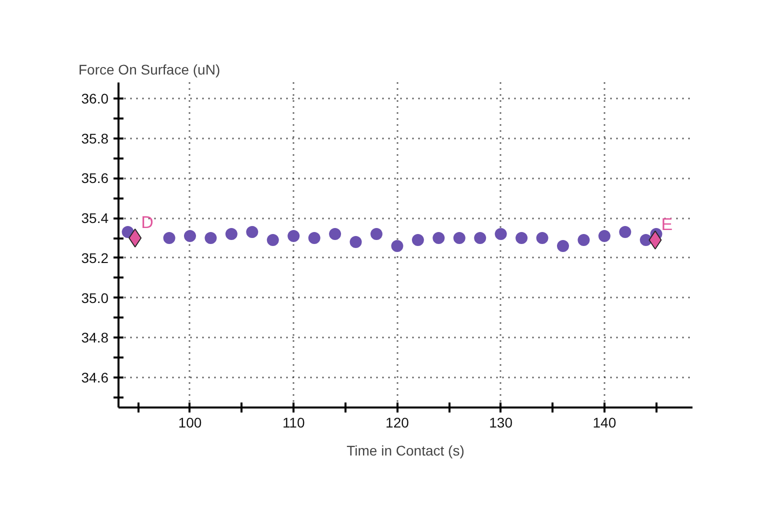 The height and width of the screenshot is (520, 762). Describe the element at coordinates (95, 338) in the screenshot. I see `y-tick-label: 34.8` at that location.